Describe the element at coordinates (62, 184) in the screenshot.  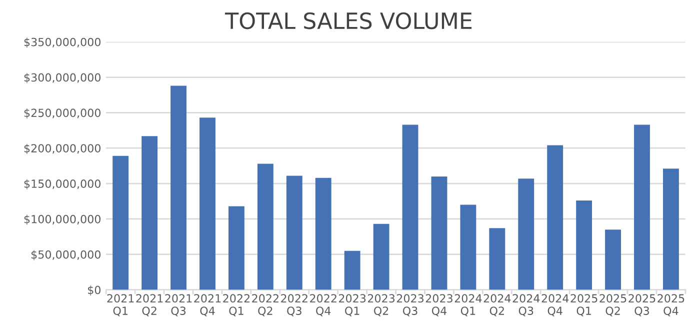
I see `y-tick-label: $150,000,000` at that location.